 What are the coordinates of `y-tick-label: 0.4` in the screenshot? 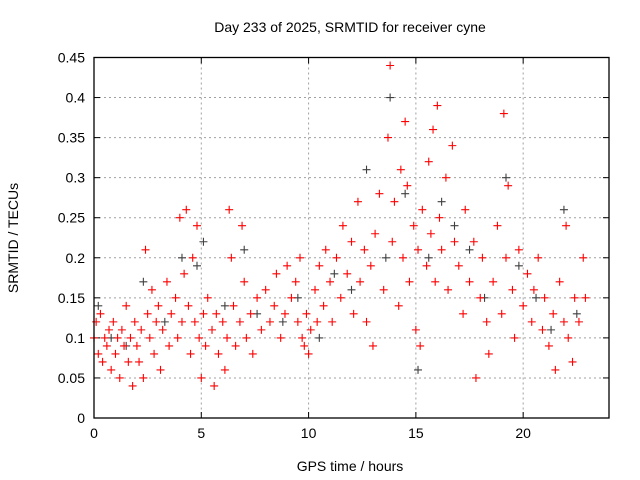 It's located at (76, 98).